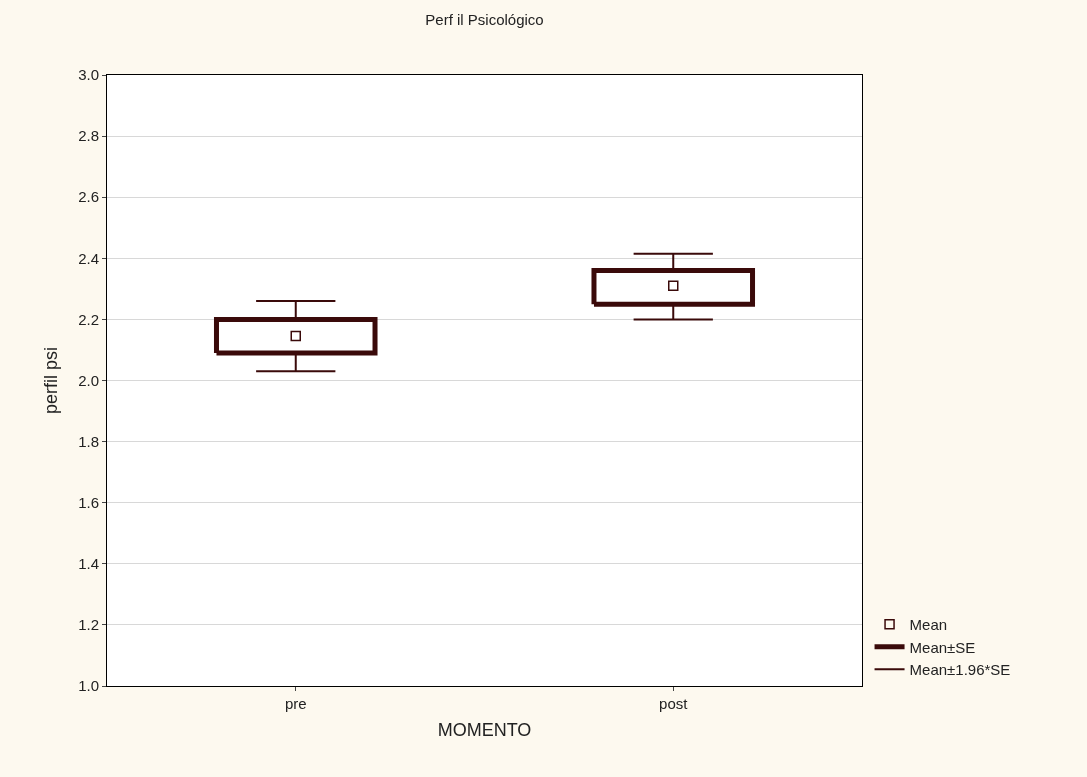 The image size is (1087, 777). I want to click on y-tick-label: 1.6, so click(88, 502).